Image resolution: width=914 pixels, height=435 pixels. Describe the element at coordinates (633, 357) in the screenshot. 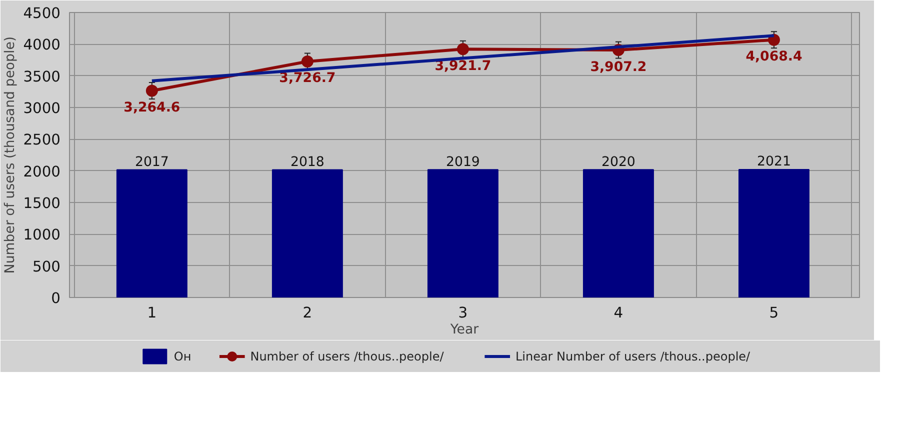

I see `legend-label: Linear Number of users /thous..people/` at that location.